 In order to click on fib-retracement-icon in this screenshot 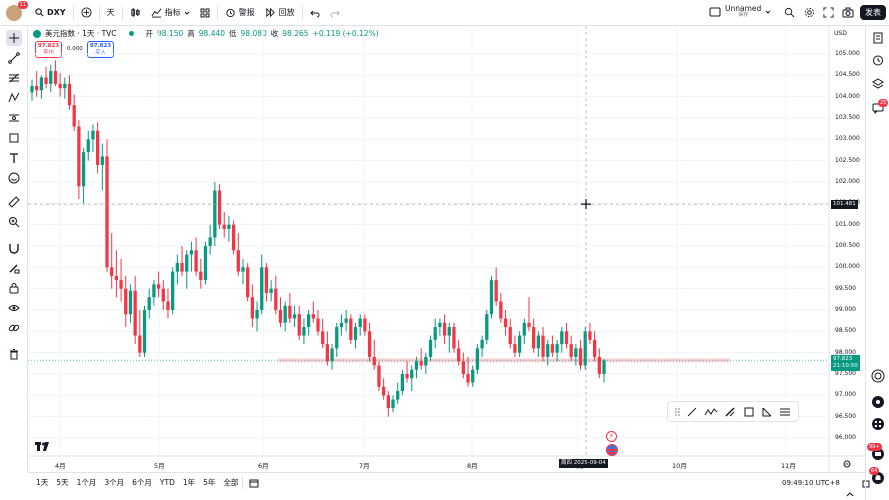, I will do `click(14, 78)`.